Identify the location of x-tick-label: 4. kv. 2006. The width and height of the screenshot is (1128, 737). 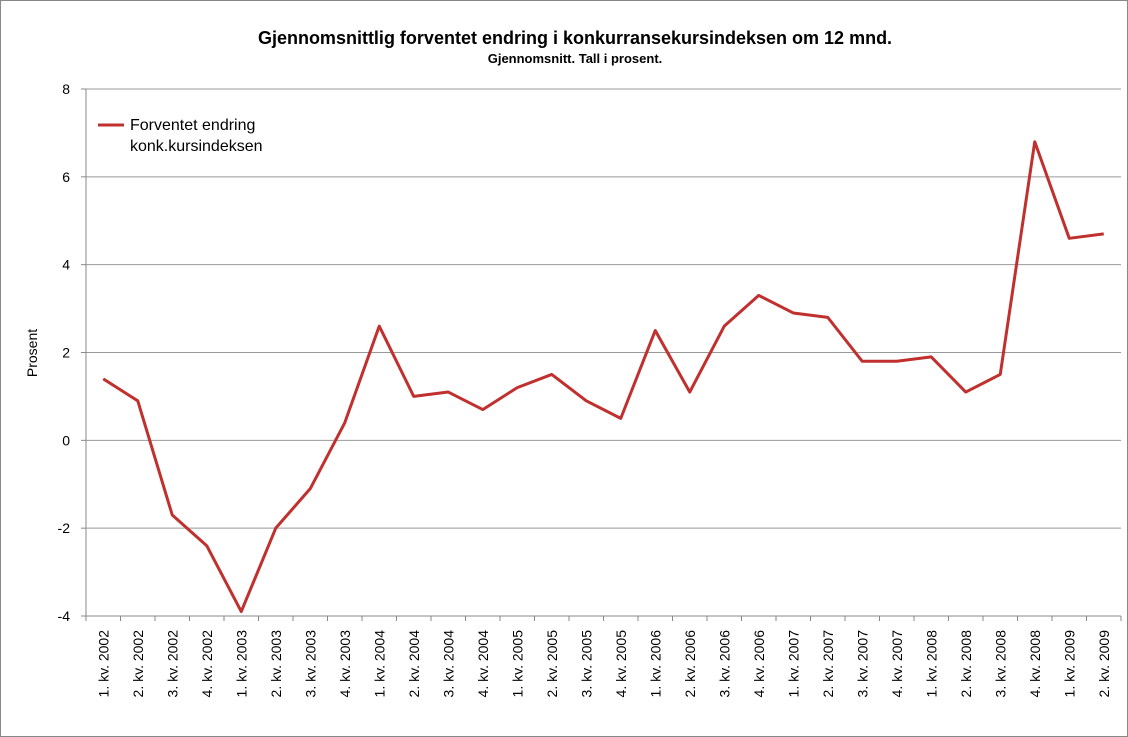
(759, 664).